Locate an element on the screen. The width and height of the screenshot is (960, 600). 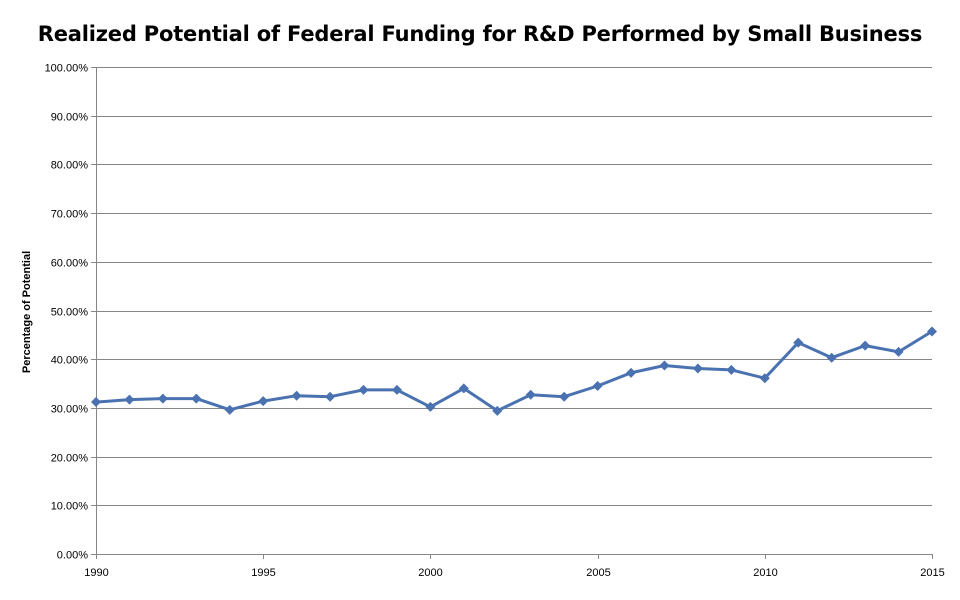
series-path is located at coordinates (514, 371).